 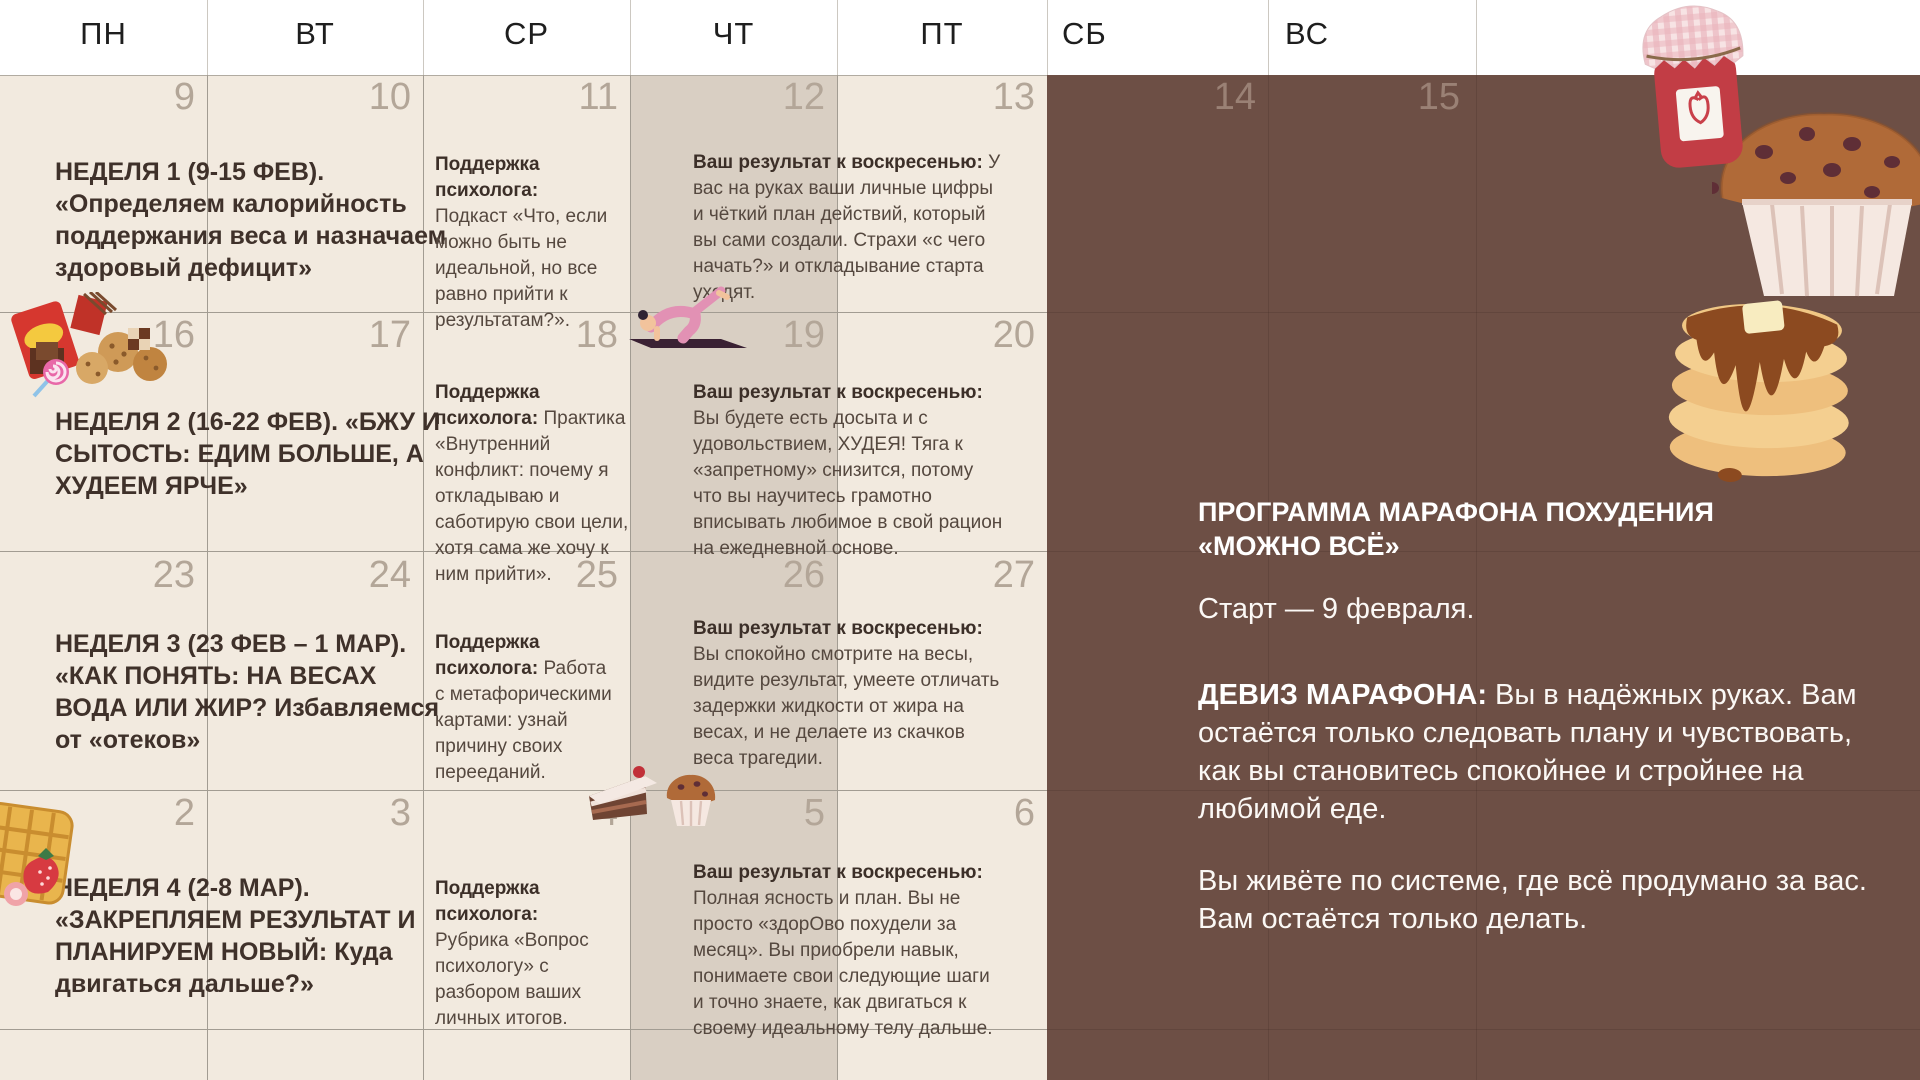 I want to click on jam-jar-icon, so click(x=1695, y=88).